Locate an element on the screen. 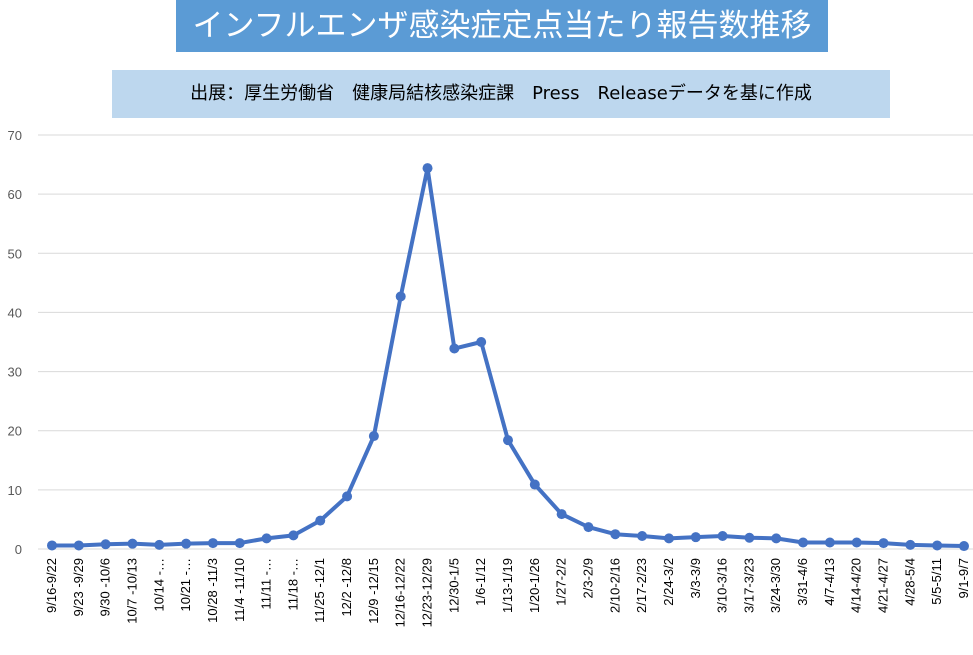 The width and height of the screenshot is (973, 655). x-tick-label: 12/16-12/22 is located at coordinates (400, 592).